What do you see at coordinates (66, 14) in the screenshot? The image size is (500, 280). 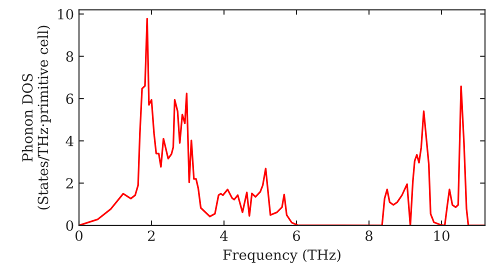 I see `y-tick-label: 10` at bounding box center [66, 14].